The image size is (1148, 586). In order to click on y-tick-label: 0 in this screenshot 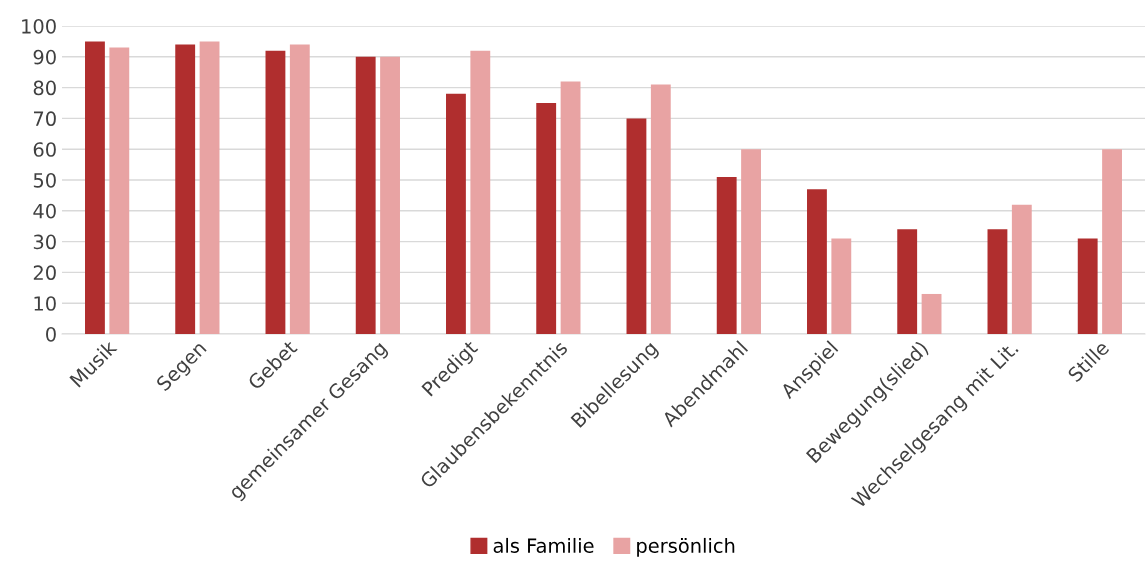, I will do `click(51, 334)`.